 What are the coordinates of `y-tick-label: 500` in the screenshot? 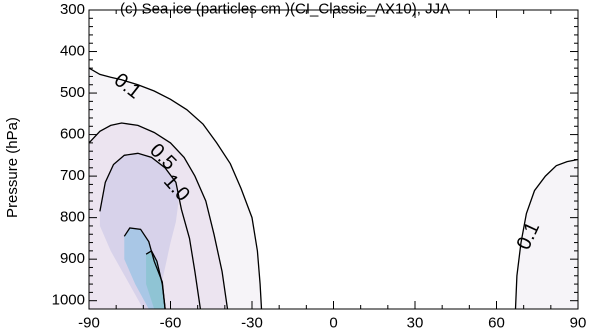 It's located at (72, 92).